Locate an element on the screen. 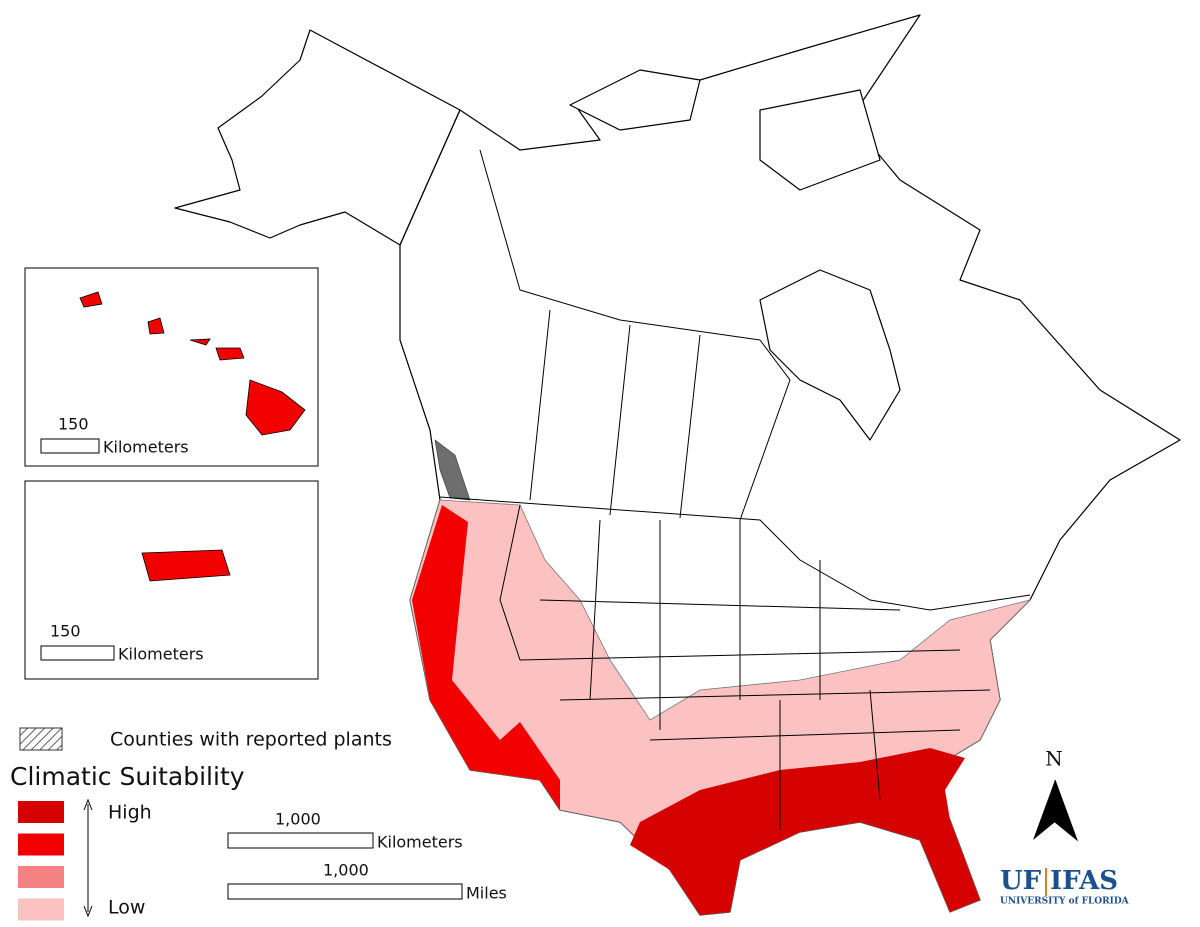 This screenshot has width=1200, height=927. north-label: N is located at coordinates (1054, 759).